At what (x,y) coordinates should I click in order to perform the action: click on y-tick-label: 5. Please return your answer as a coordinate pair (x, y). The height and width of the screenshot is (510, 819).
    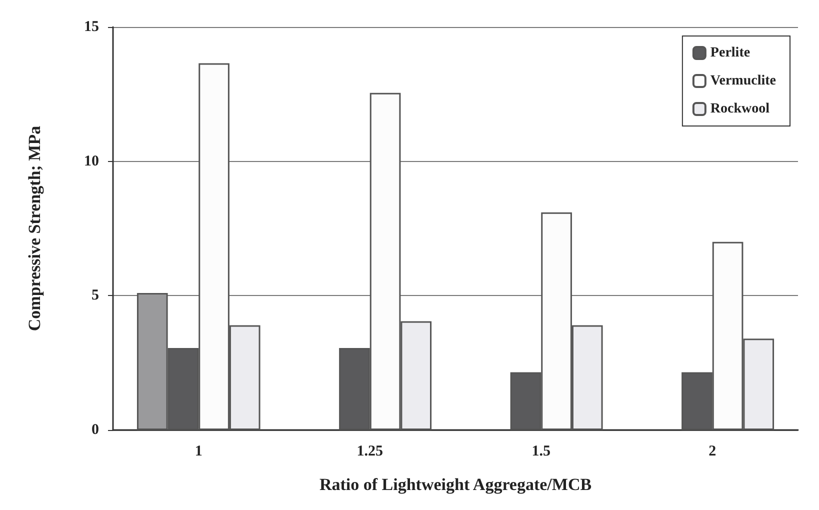
    Looking at the image, I should click on (95, 296).